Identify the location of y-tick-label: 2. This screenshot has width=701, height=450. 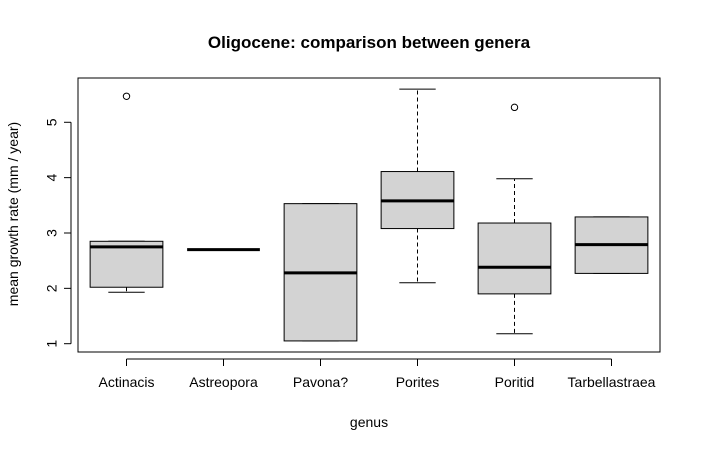
(52, 288).